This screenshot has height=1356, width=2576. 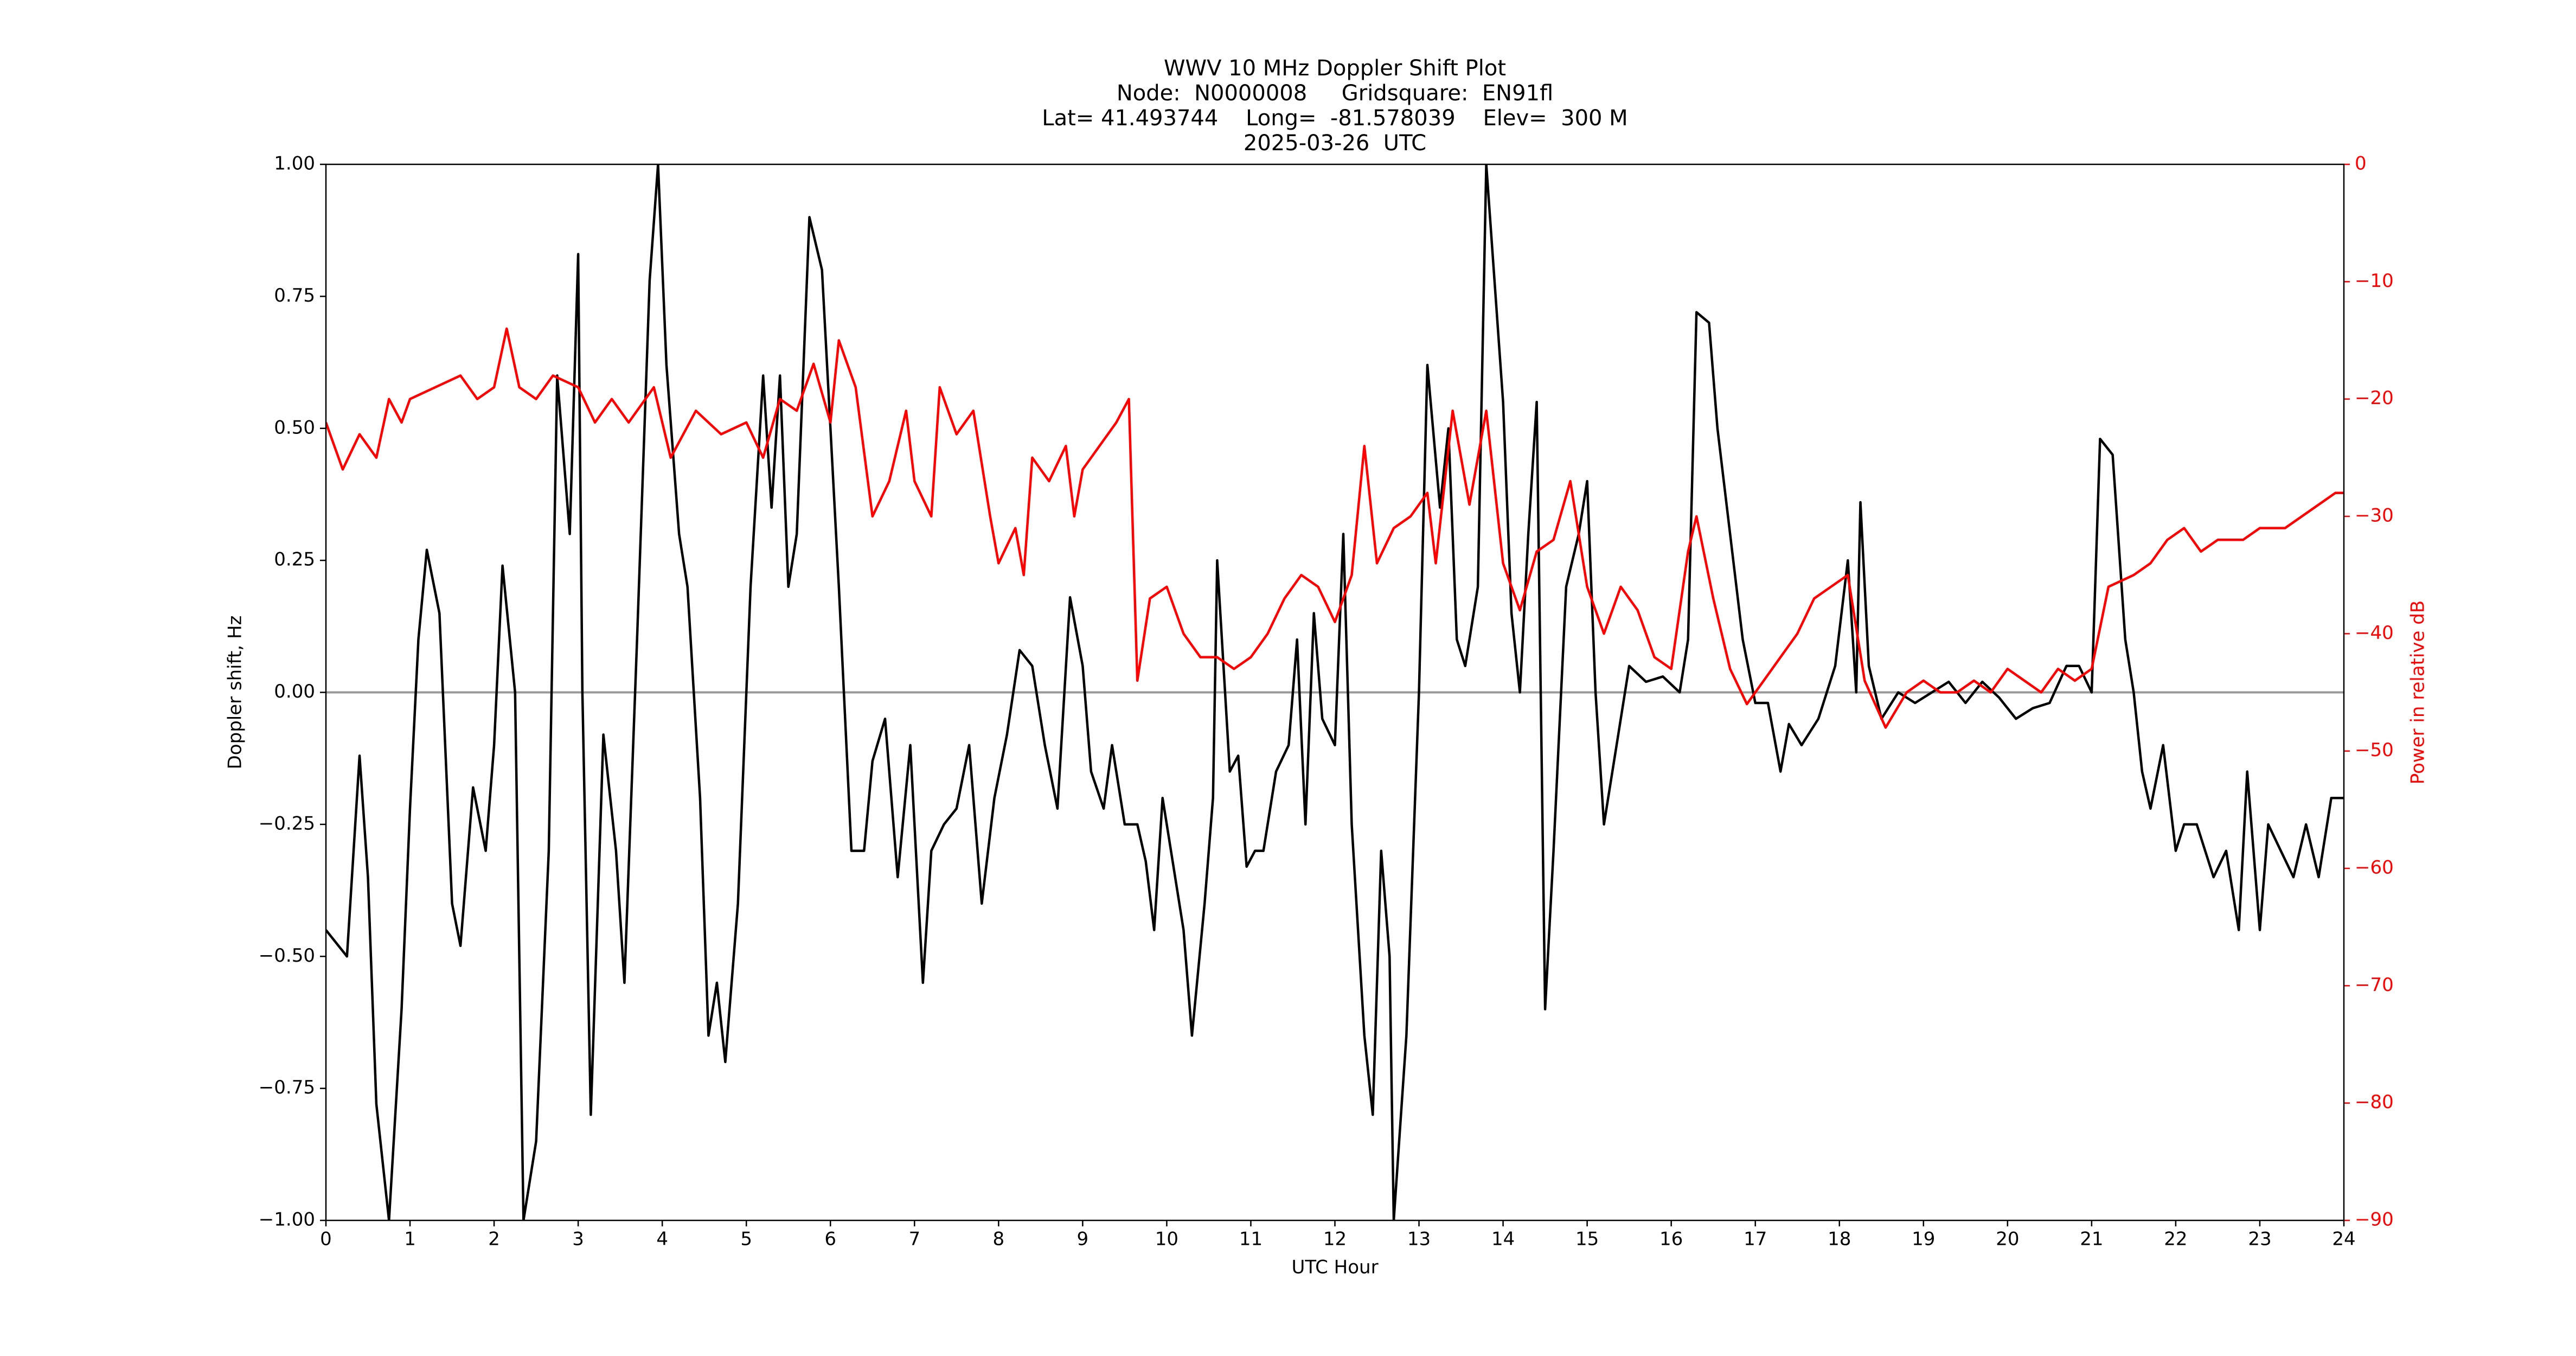 I want to click on x-tick-label: 1, so click(x=410, y=1239).